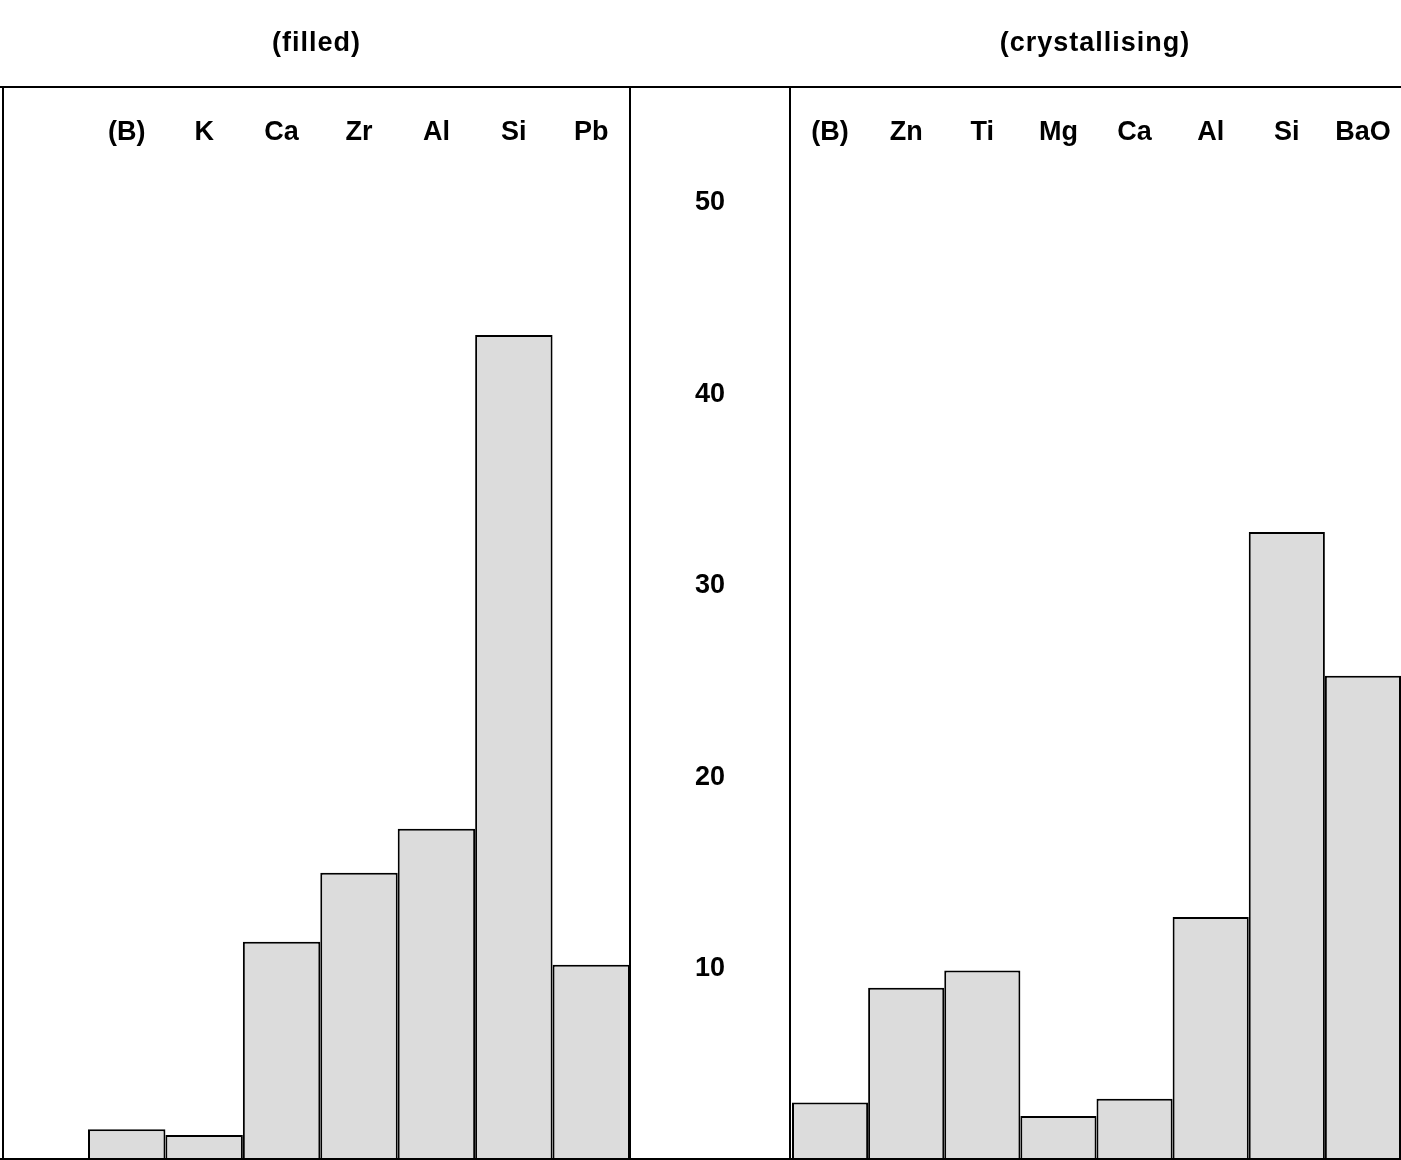 The width and height of the screenshot is (1401, 1160). I want to click on x-tick-label: Zn, so click(906, 131).